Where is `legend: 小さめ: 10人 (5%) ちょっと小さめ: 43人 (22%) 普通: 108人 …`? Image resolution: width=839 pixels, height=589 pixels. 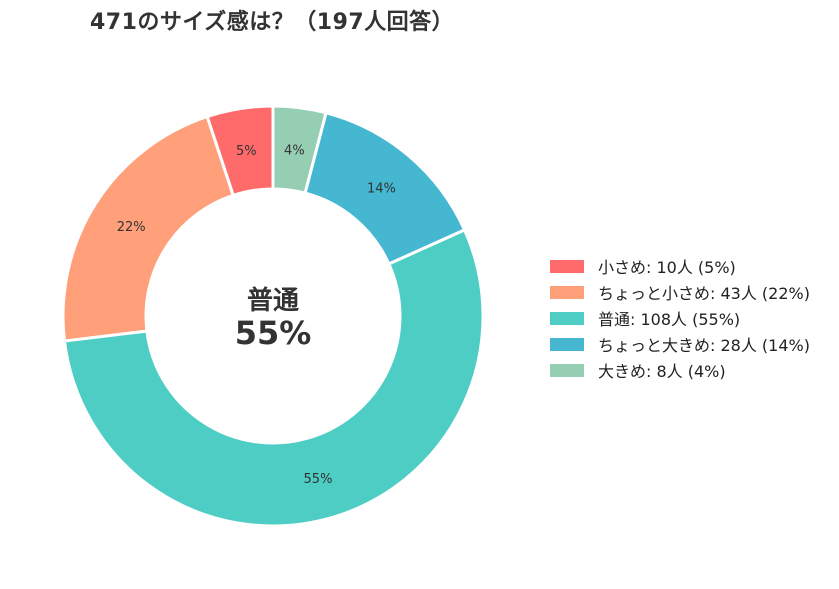
legend: 小さめ: 10人 (5%) ちょっと小さめ: 43人 (22%) 普通: 108人 … is located at coordinates (680, 318).